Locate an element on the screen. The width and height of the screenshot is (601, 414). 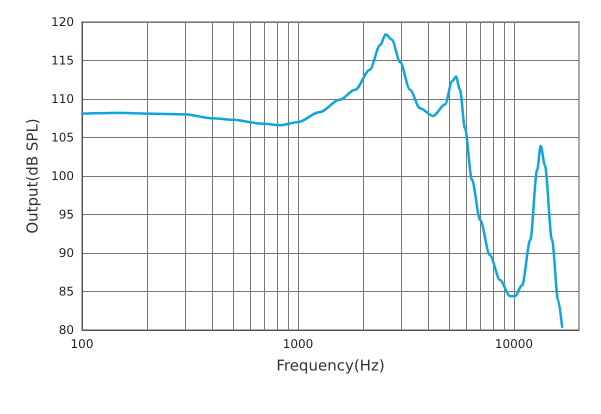
y-tick-label: 95 is located at coordinates (66, 215).